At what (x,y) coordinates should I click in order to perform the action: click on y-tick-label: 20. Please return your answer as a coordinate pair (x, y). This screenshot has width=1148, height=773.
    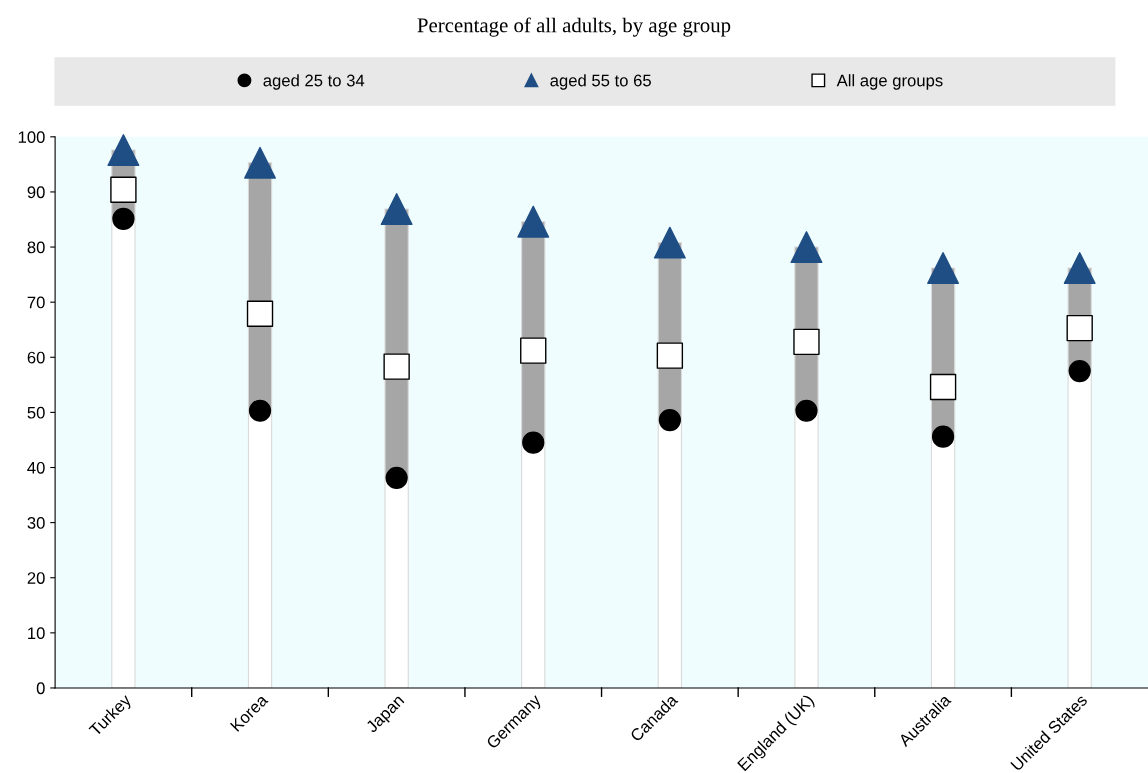
    Looking at the image, I should click on (36, 578).